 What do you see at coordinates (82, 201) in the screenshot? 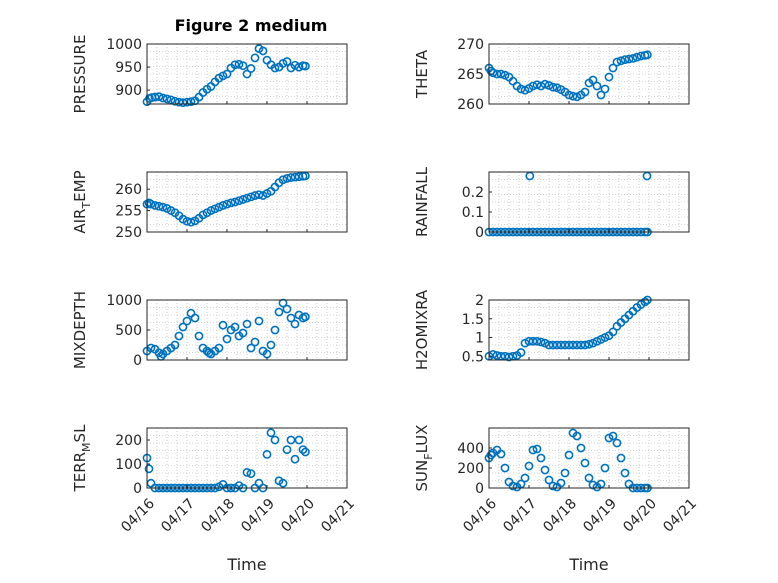
I see `y-axis-label: AIRTEMP` at bounding box center [82, 201].